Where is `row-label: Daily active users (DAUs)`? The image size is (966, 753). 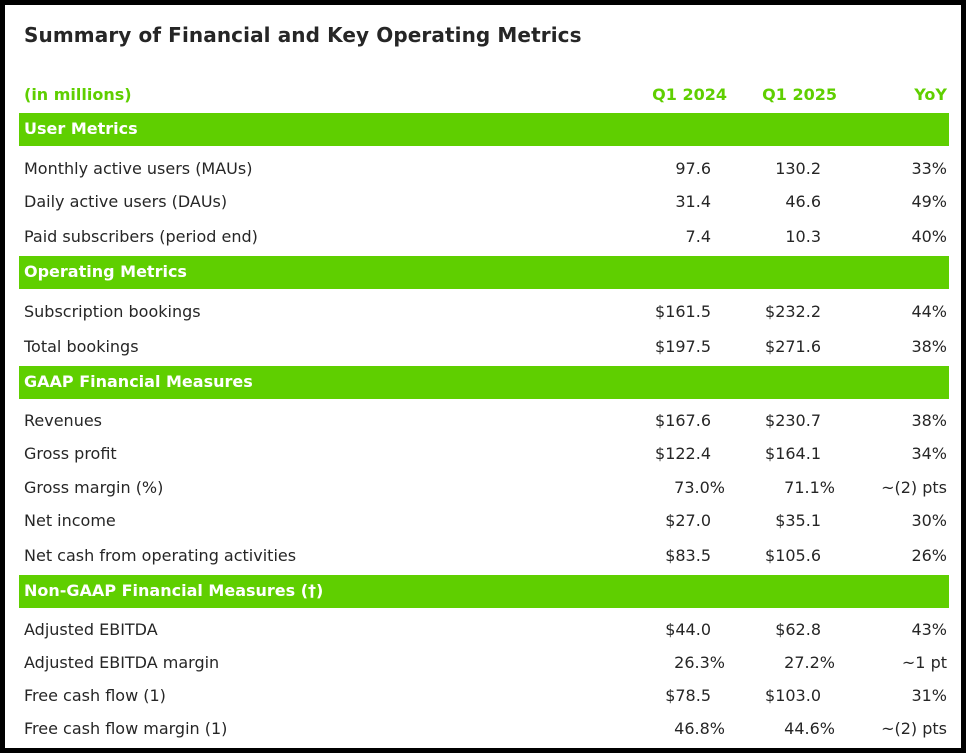 row-label: Daily active users (DAUs) is located at coordinates (126, 201).